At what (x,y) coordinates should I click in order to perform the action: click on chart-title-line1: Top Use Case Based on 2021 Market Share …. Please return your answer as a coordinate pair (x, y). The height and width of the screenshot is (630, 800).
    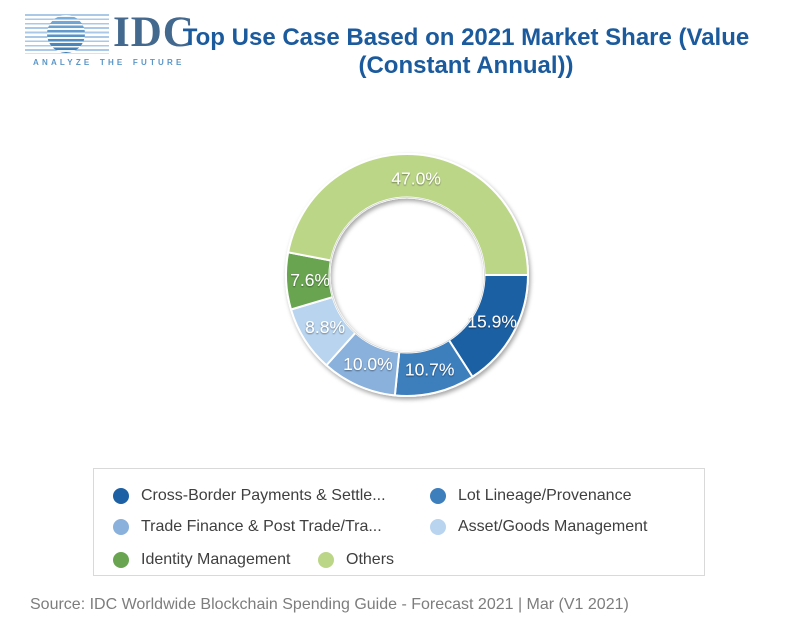
    Looking at the image, I should click on (466, 37).